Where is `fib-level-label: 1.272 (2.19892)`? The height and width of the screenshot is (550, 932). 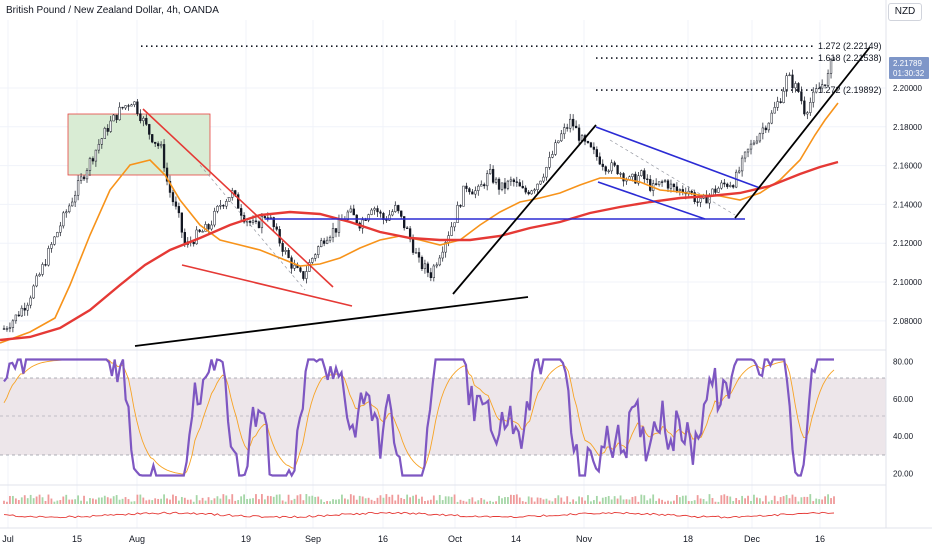 fib-level-label: 1.272 (2.19892) is located at coordinates (850, 90).